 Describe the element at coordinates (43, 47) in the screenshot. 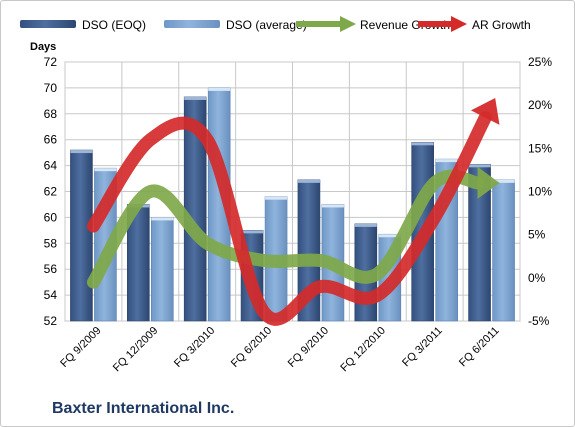

I see `y-axis-title: Days` at that location.